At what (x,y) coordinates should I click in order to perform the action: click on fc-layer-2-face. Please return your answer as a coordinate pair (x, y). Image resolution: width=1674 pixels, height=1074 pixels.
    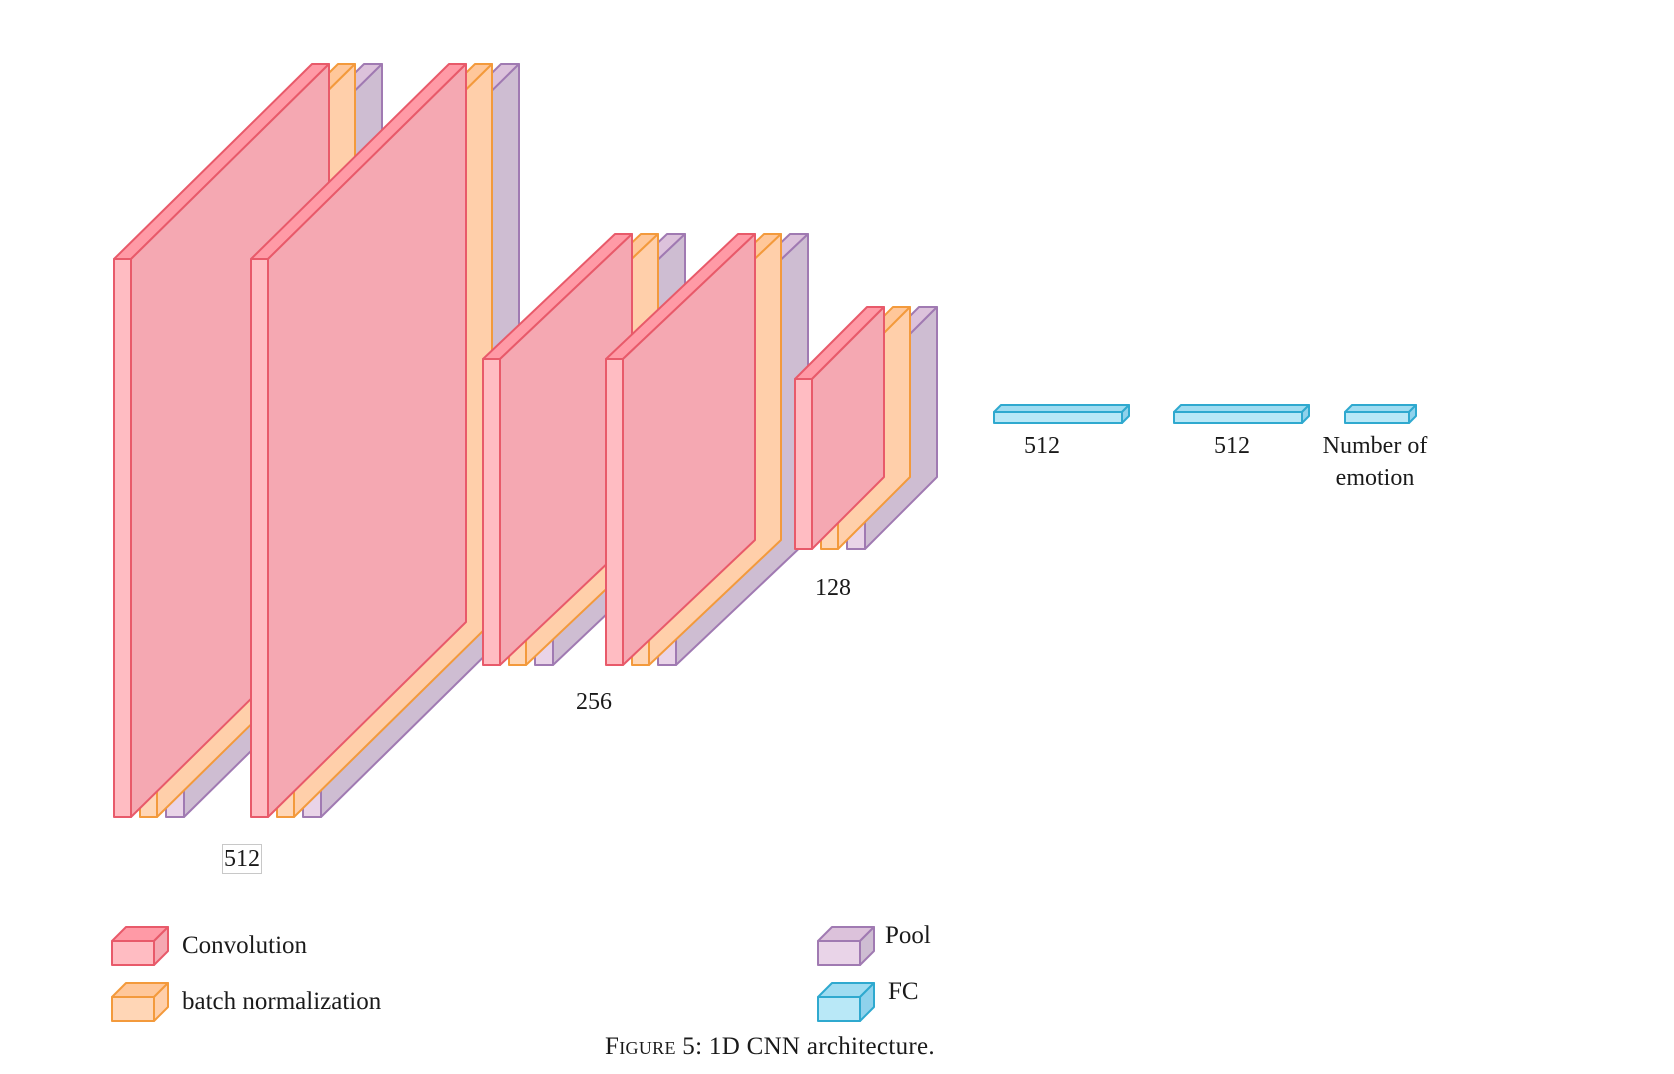
    Looking at the image, I should click on (1238, 417).